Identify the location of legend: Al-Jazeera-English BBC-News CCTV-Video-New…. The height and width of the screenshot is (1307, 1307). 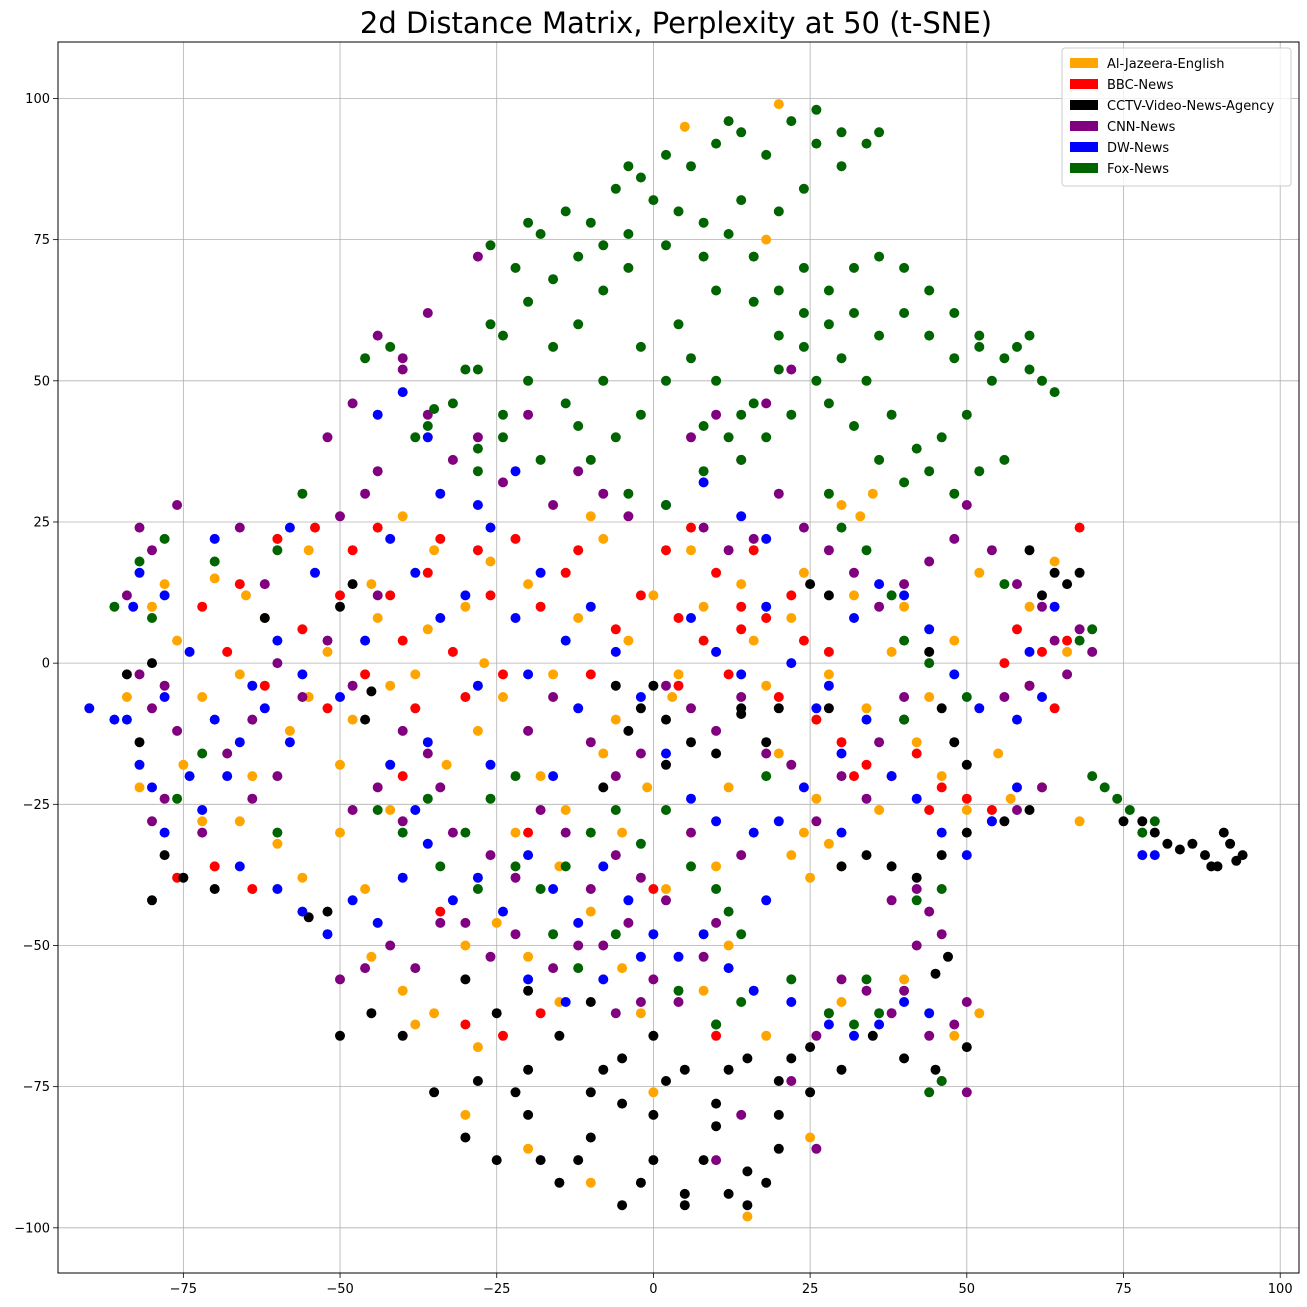
(1176, 117).